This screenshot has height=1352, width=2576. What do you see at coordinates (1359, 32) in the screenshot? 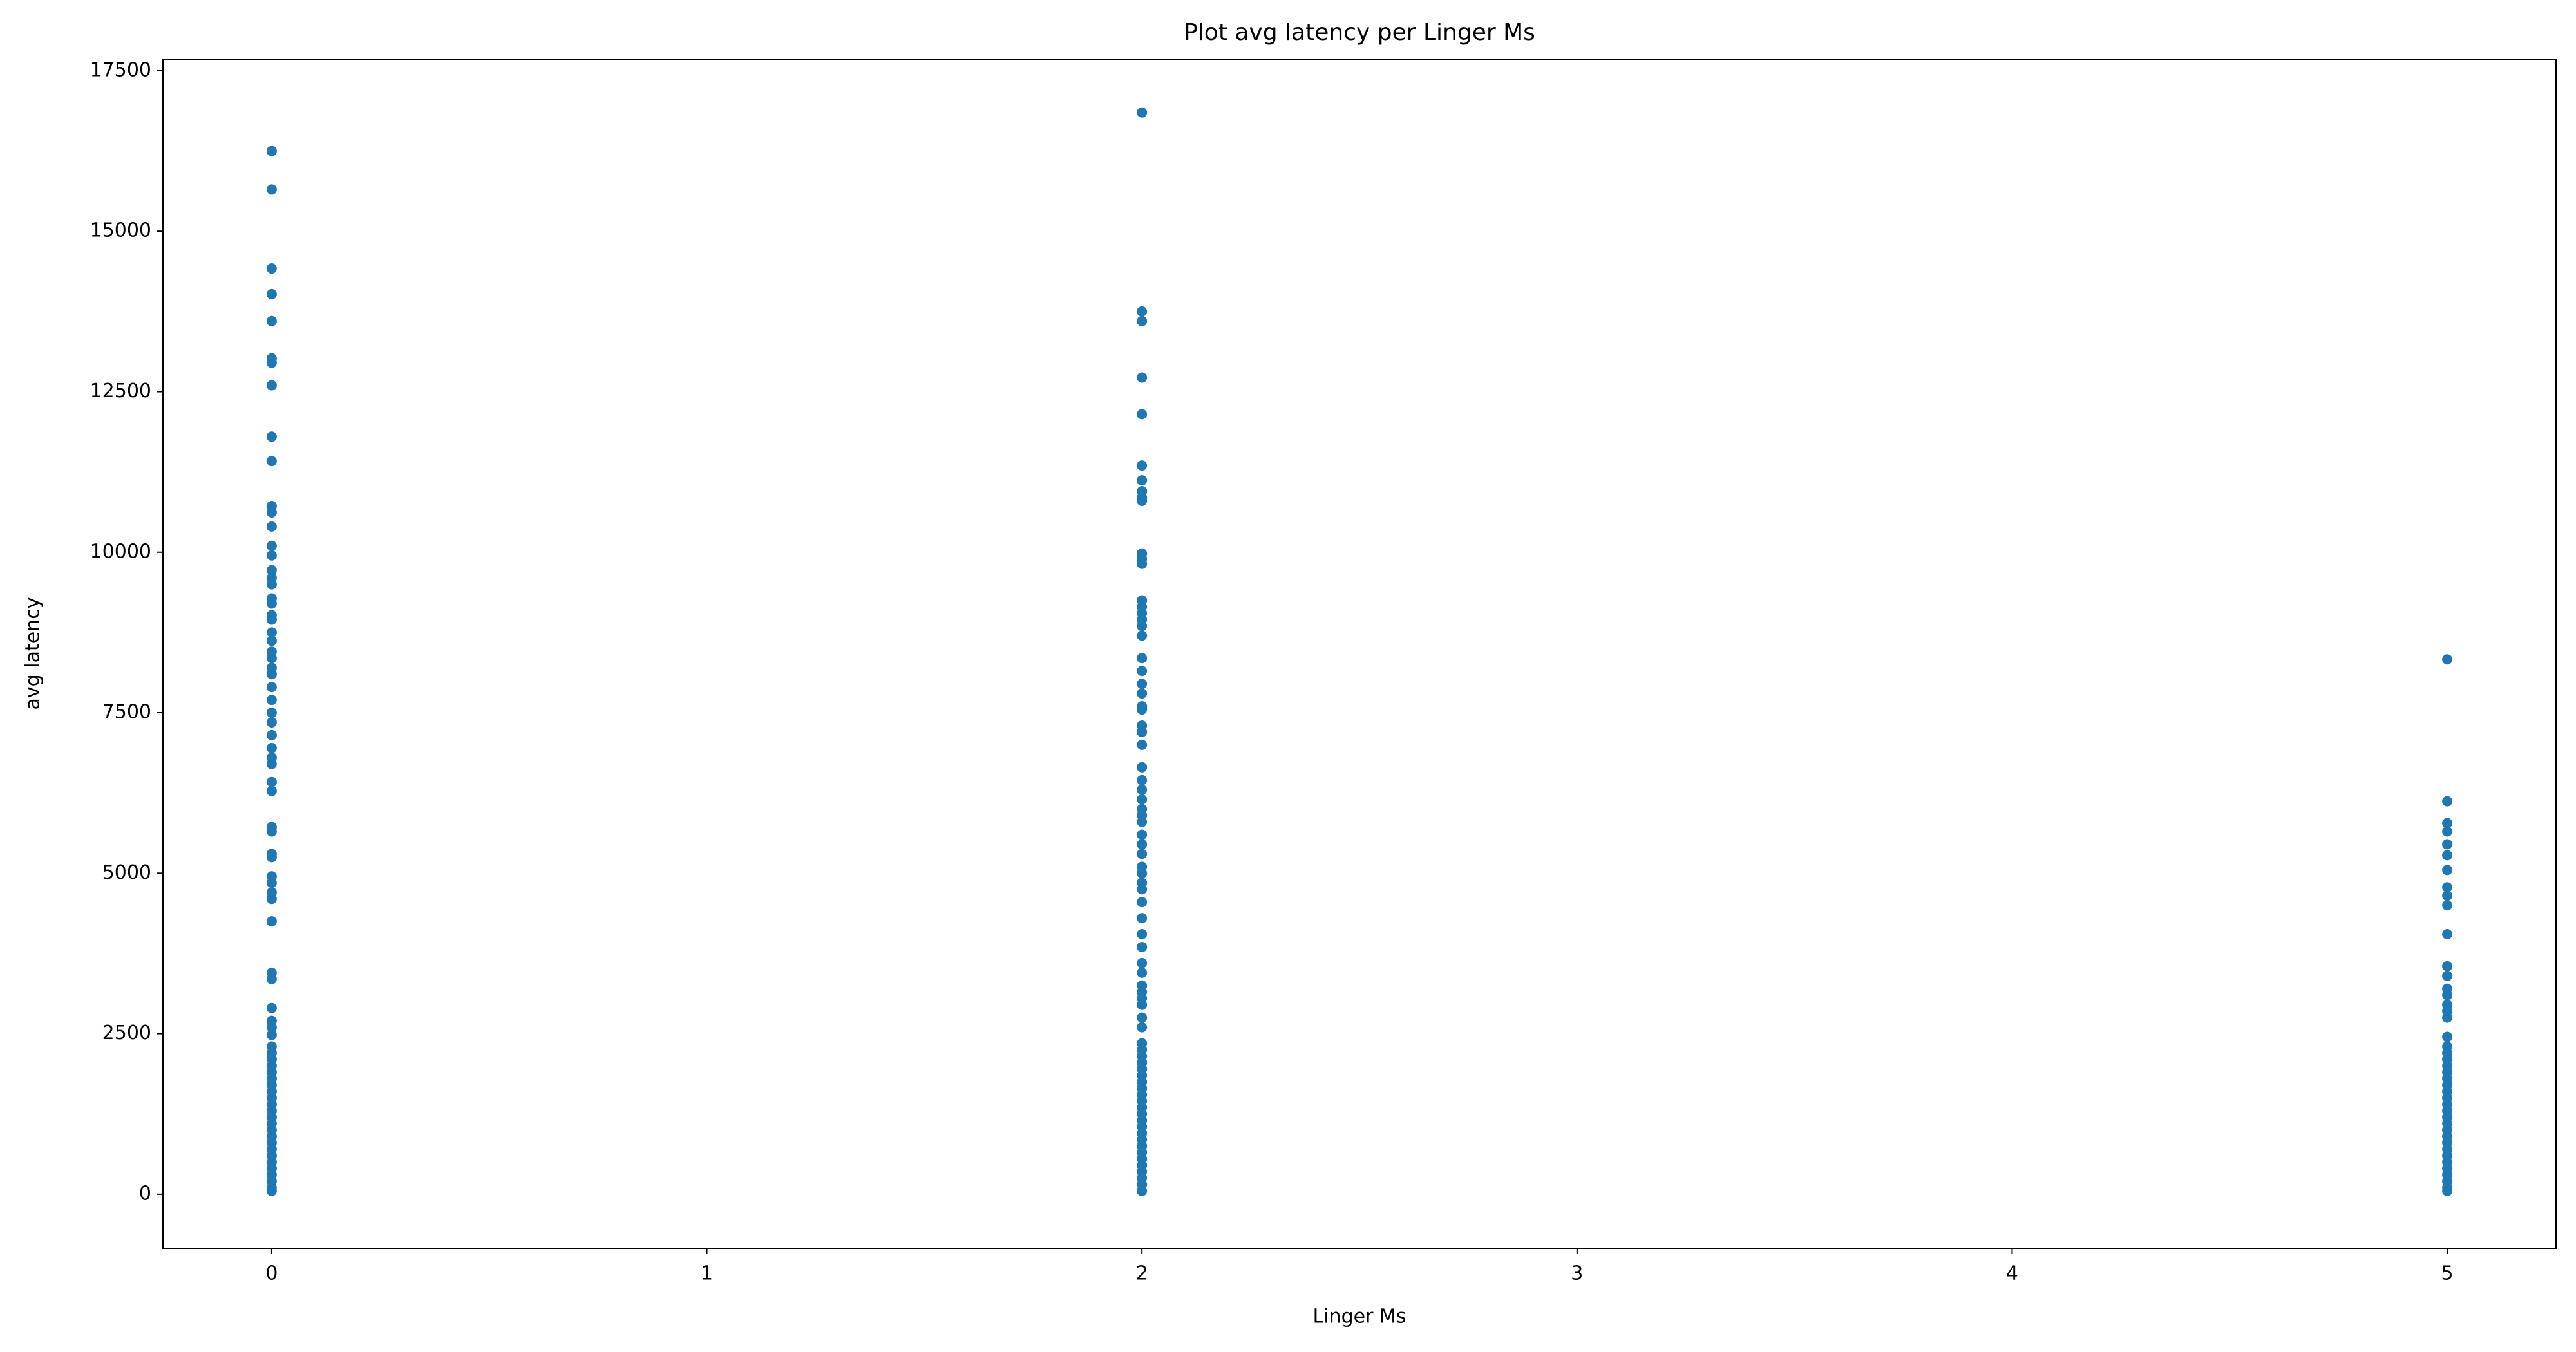
I see `chart-title: Plot avg latency per Linger Ms` at bounding box center [1359, 32].